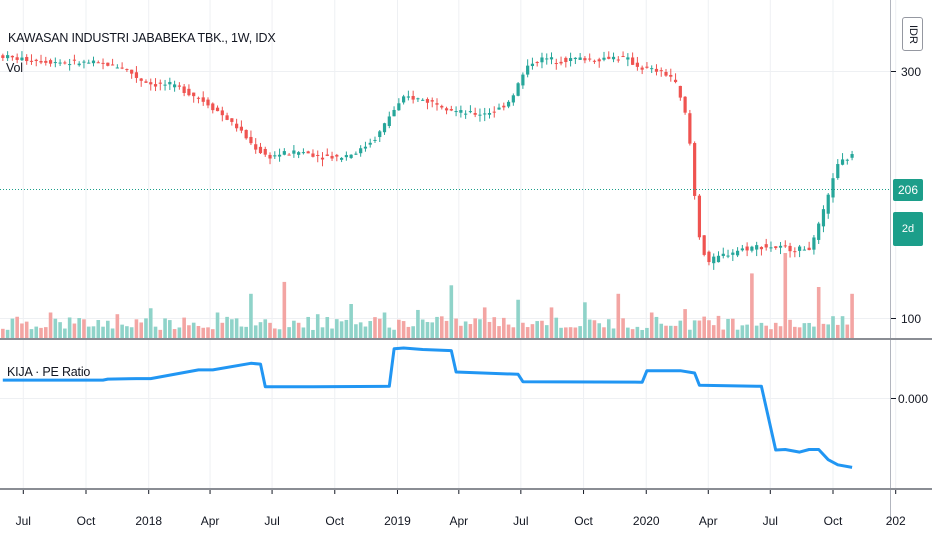 Image resolution: width=932 pixels, height=550 pixels. I want to click on x-tick-2: 2018, so click(148, 521).